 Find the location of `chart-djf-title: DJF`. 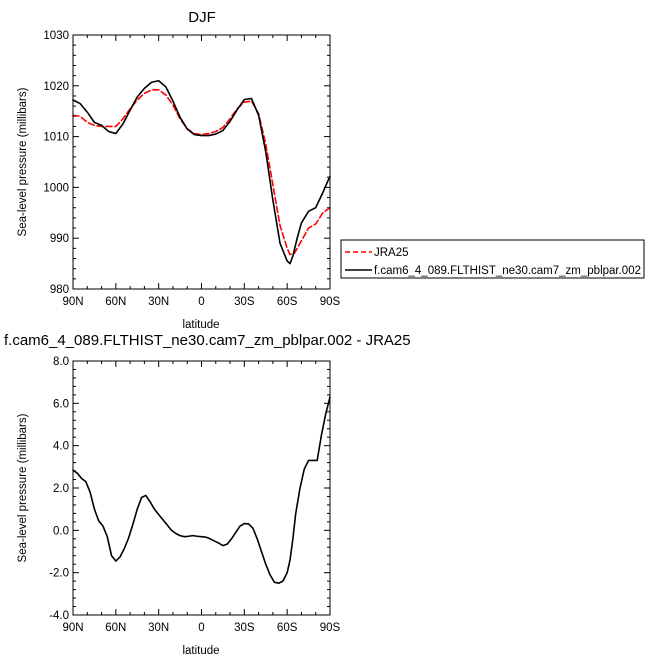

chart-djf-title: DJF is located at coordinates (202, 17).